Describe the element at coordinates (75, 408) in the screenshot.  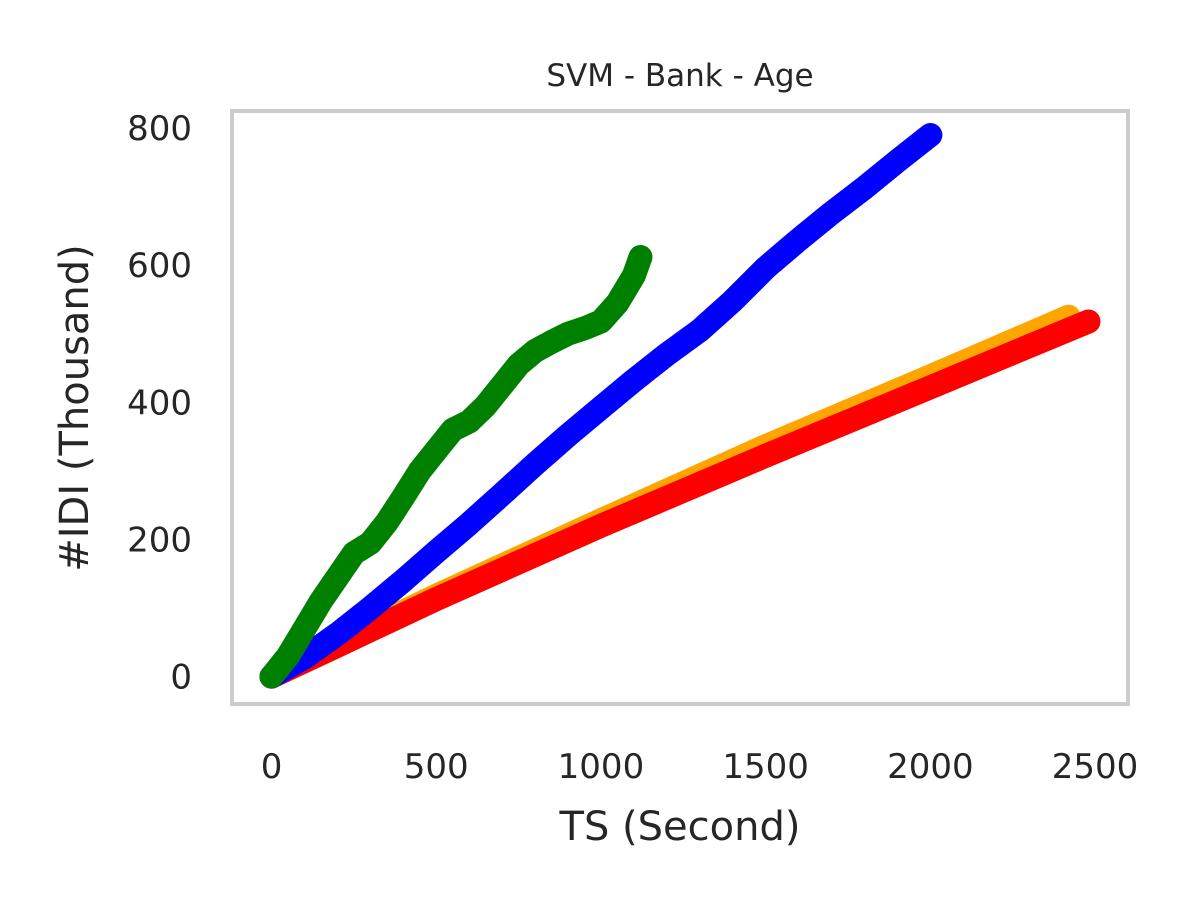
I see `y-axis-label: #IDI (Thousand)` at that location.